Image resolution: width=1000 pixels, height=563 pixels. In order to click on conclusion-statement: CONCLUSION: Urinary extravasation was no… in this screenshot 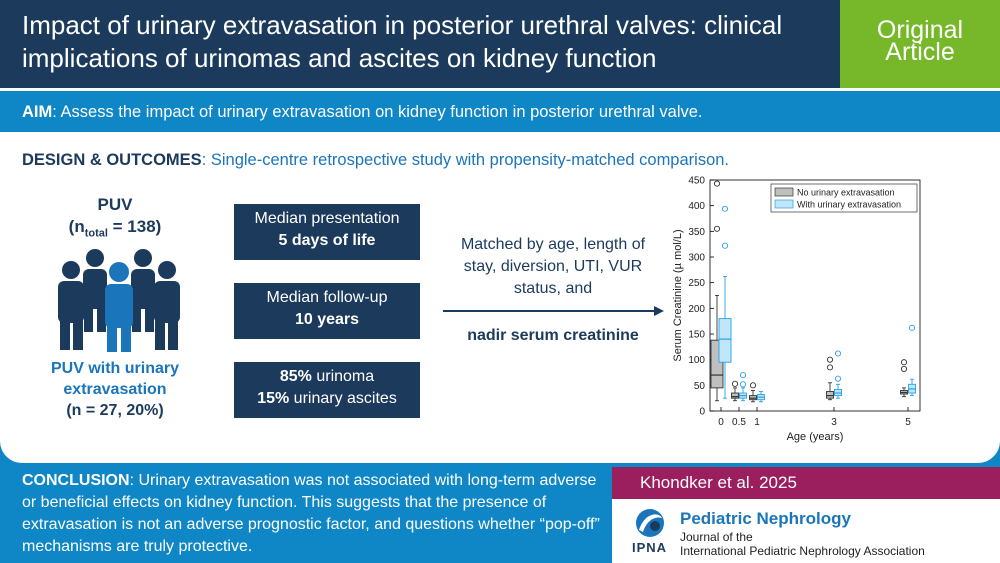, I will do `click(312, 514)`.